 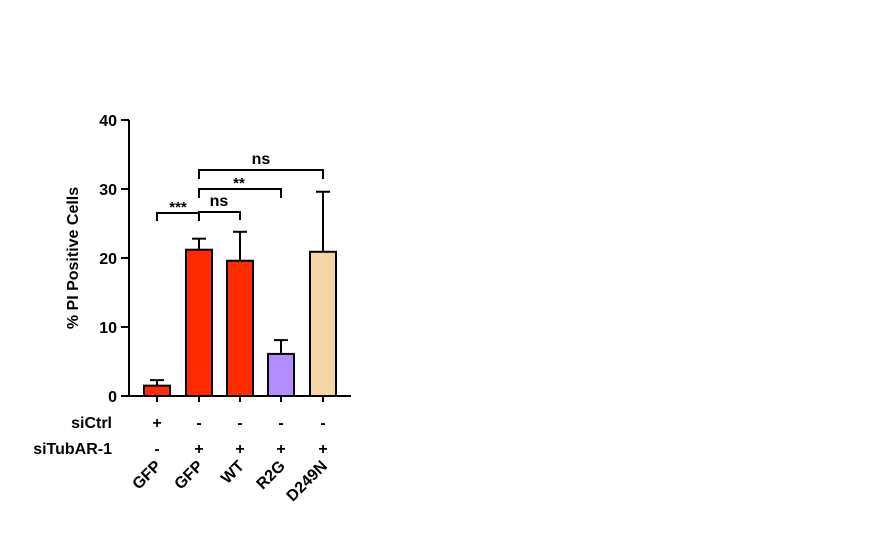 I want to click on condition-label: siTubAR-1, so click(x=72, y=449).